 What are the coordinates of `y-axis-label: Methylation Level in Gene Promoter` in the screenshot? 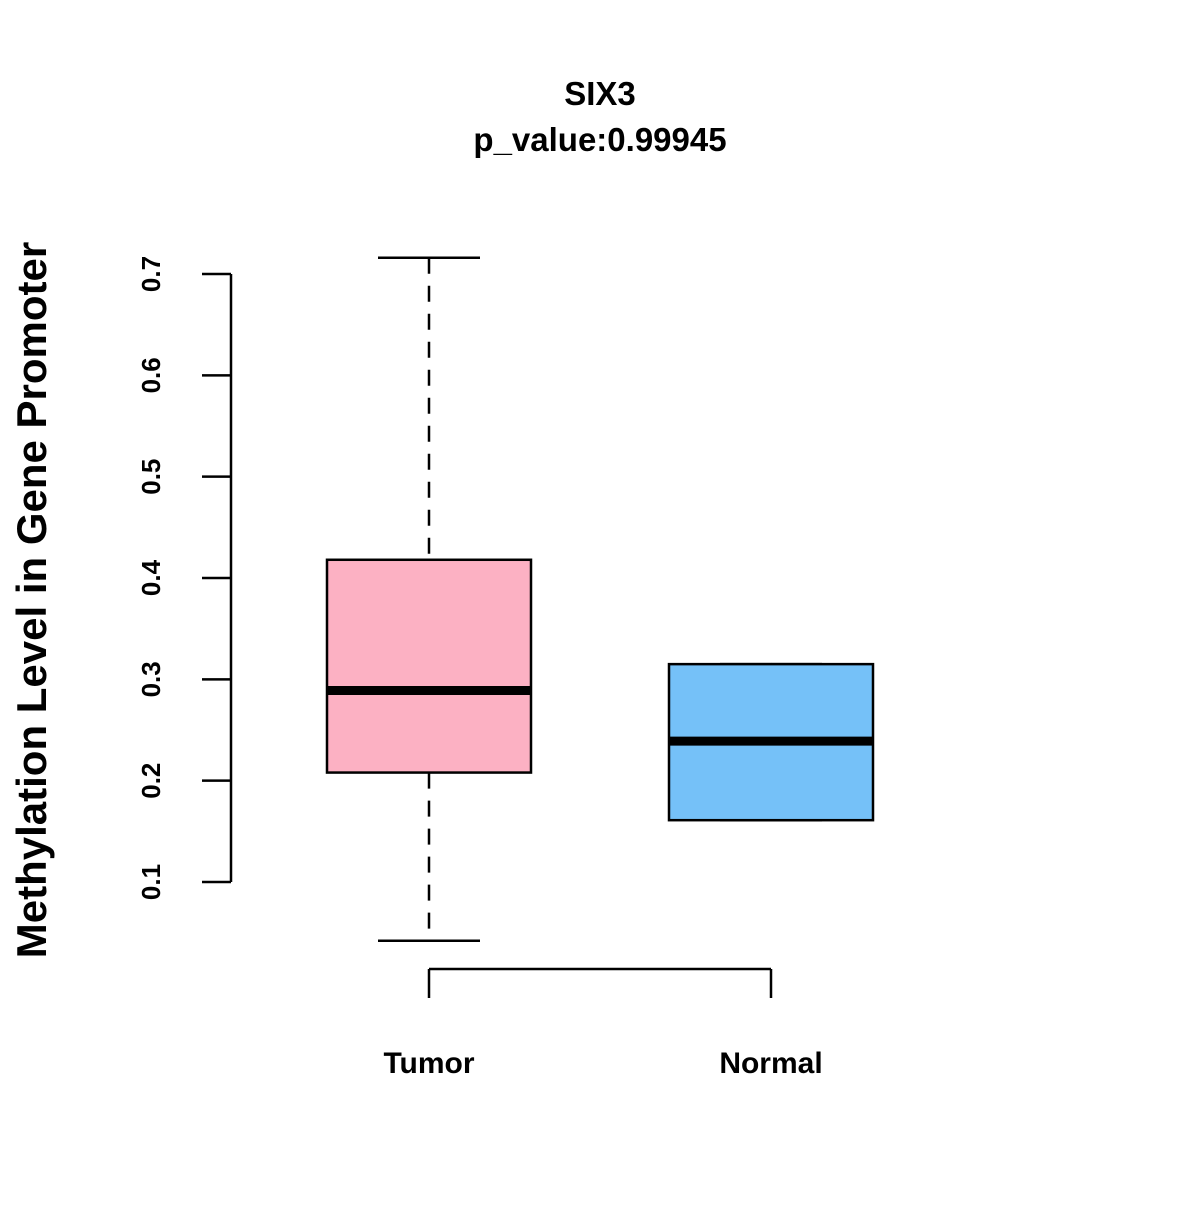 It's located at (31, 600).